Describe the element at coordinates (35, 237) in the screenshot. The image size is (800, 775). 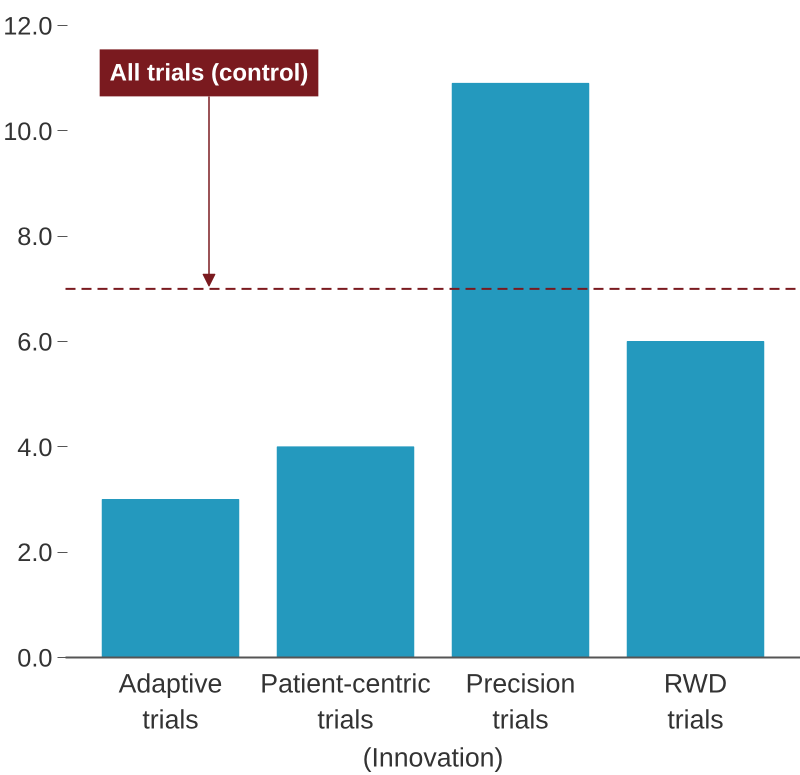
I see `y-tick-label: 8.0` at that location.